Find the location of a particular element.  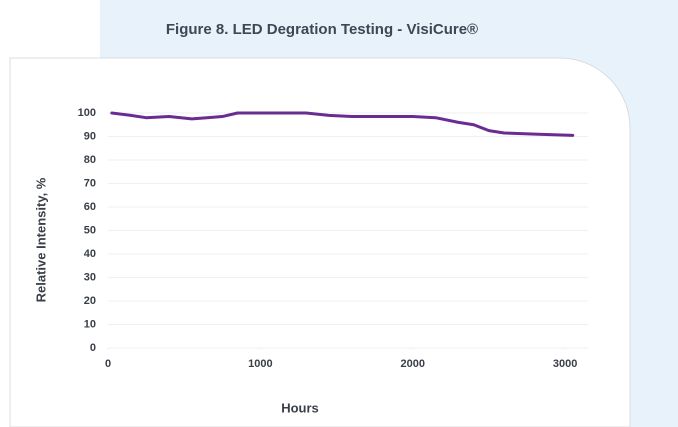

y-tick-label: 70 is located at coordinates (90, 183).